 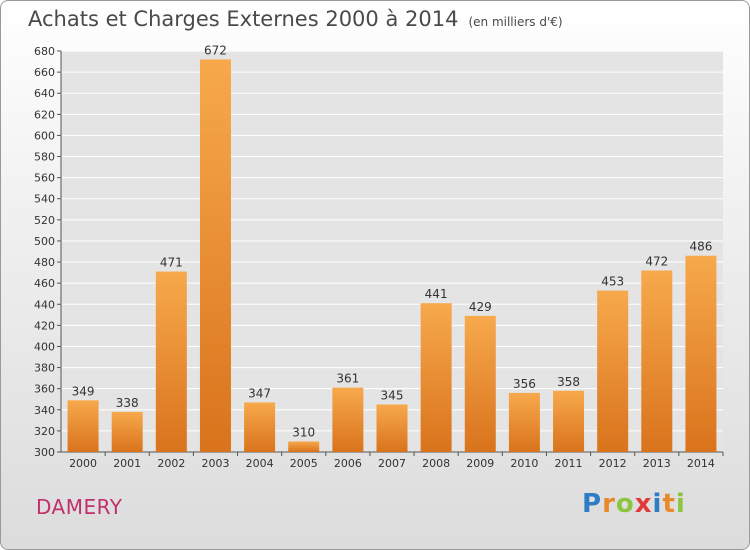 What do you see at coordinates (215, 255) in the screenshot?
I see `bar-2003` at bounding box center [215, 255].